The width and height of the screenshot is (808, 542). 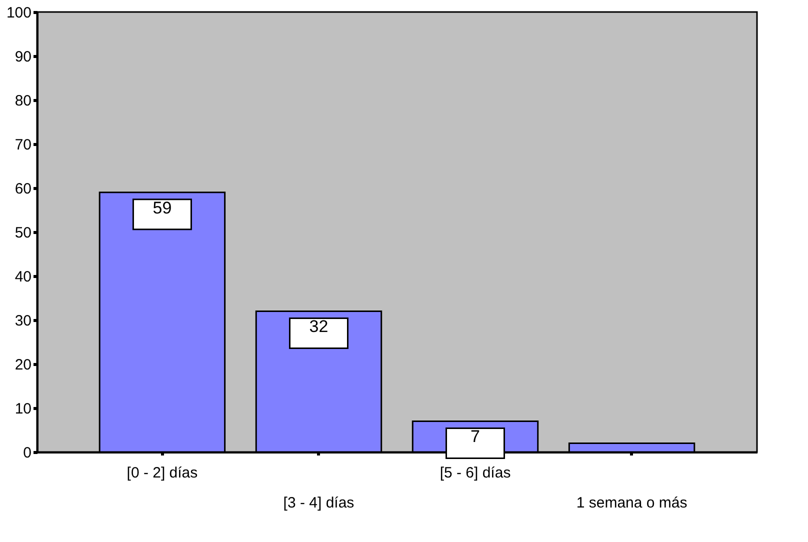 I want to click on y-tick-label: 10, so click(x=23, y=409).